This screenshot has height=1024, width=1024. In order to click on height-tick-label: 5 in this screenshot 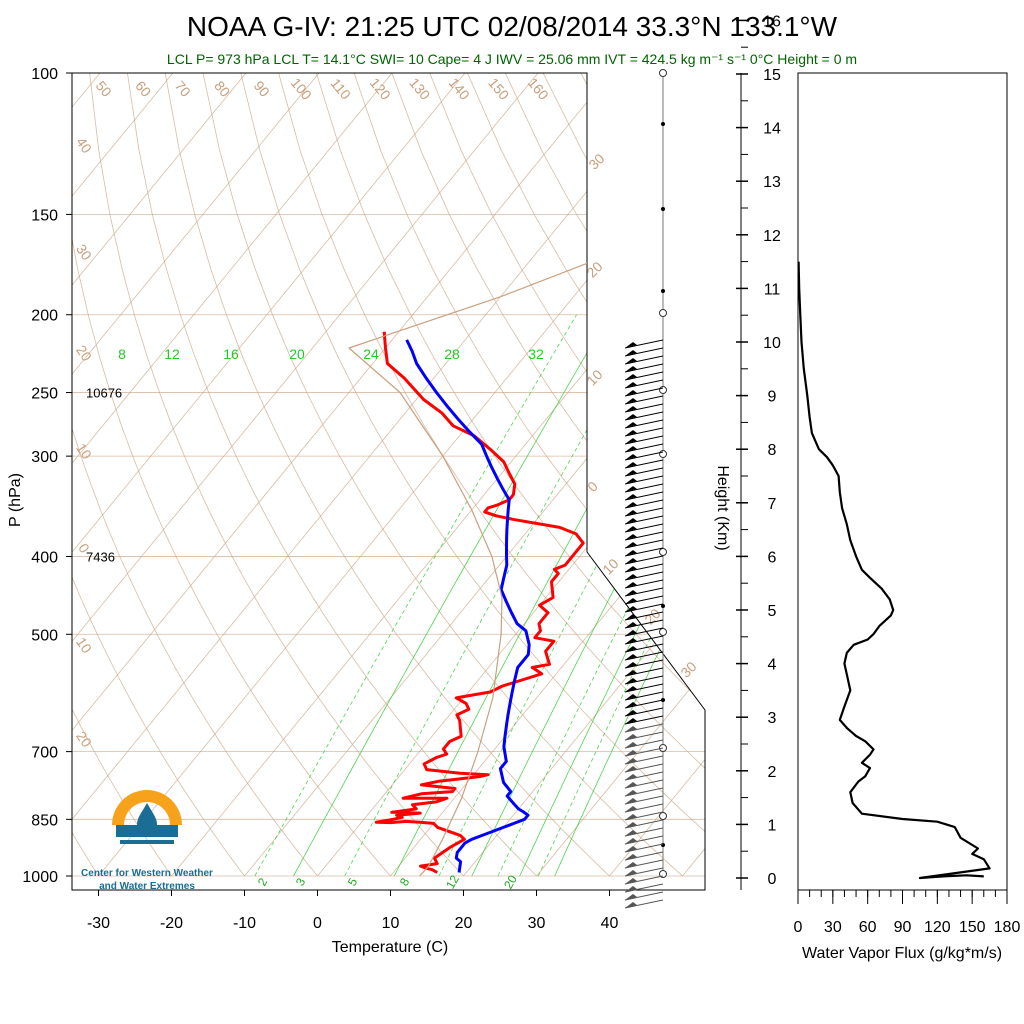, I will do `click(772, 611)`.